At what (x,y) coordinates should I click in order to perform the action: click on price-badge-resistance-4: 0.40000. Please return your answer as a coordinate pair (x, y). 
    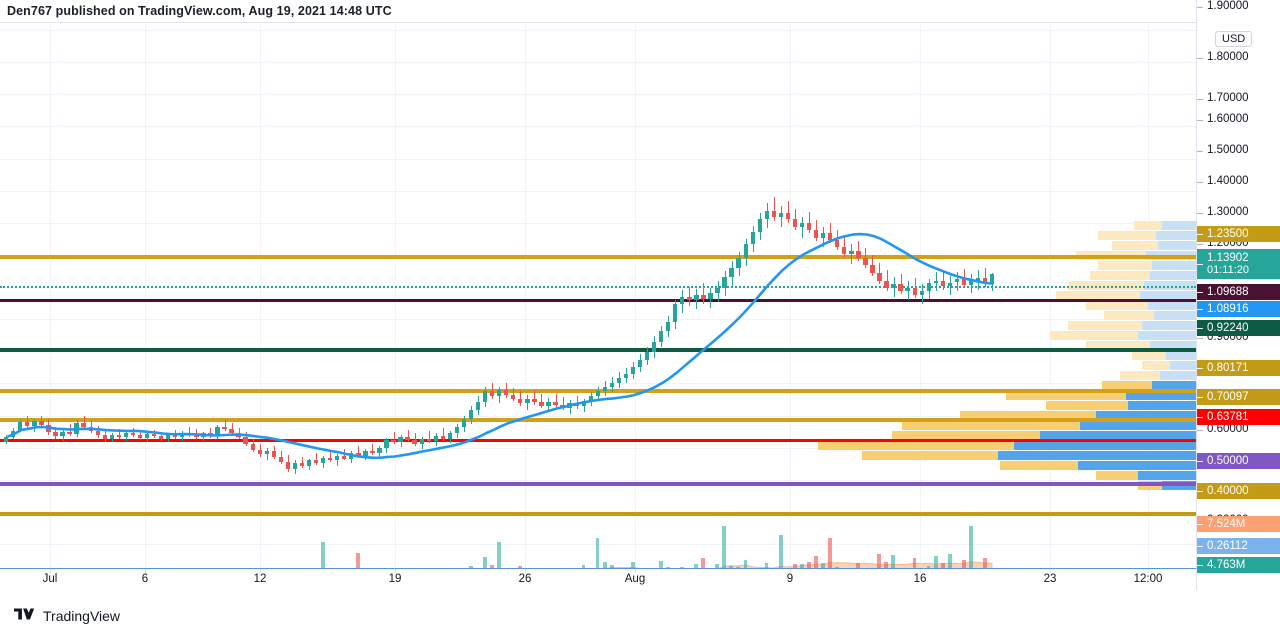
    Looking at the image, I should click on (1238, 491).